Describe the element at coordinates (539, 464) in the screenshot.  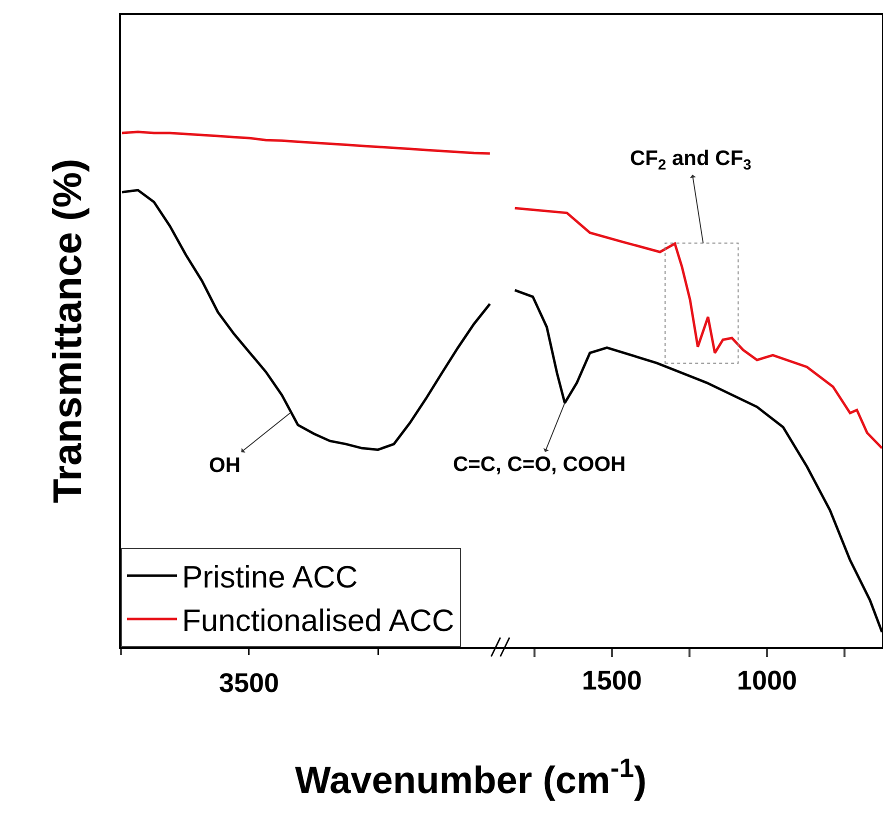
I see `annotation: C=C, C=O, COOH` at that location.